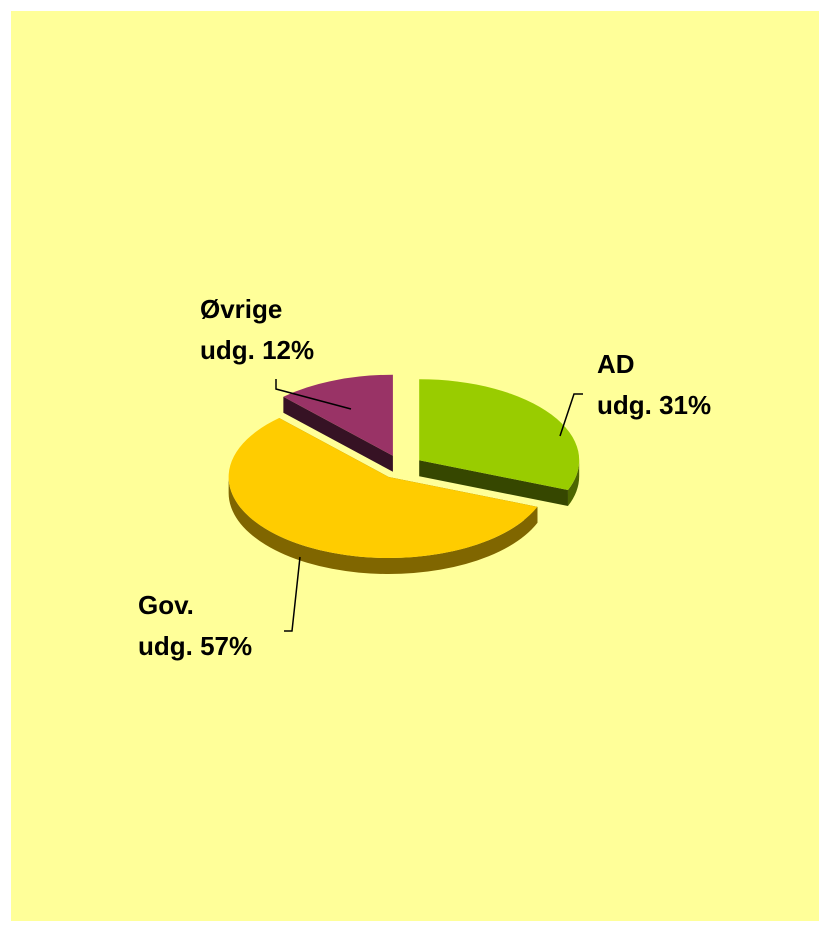  I want to click on slice-label-ad-name: AD, so click(616, 364).